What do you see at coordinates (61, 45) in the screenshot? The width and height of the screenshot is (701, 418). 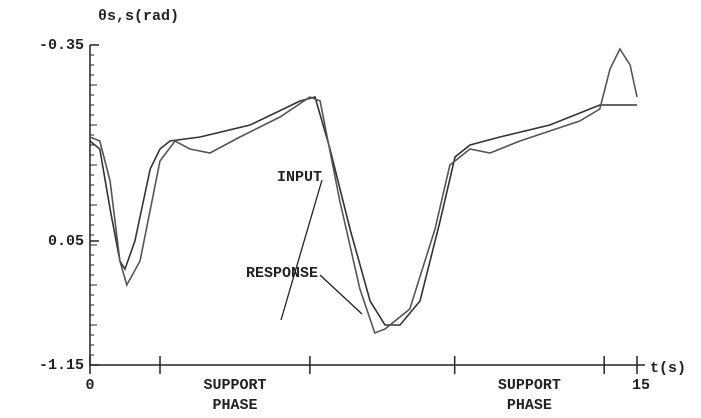 I see `y-tick-label: -0.35` at bounding box center [61, 45].